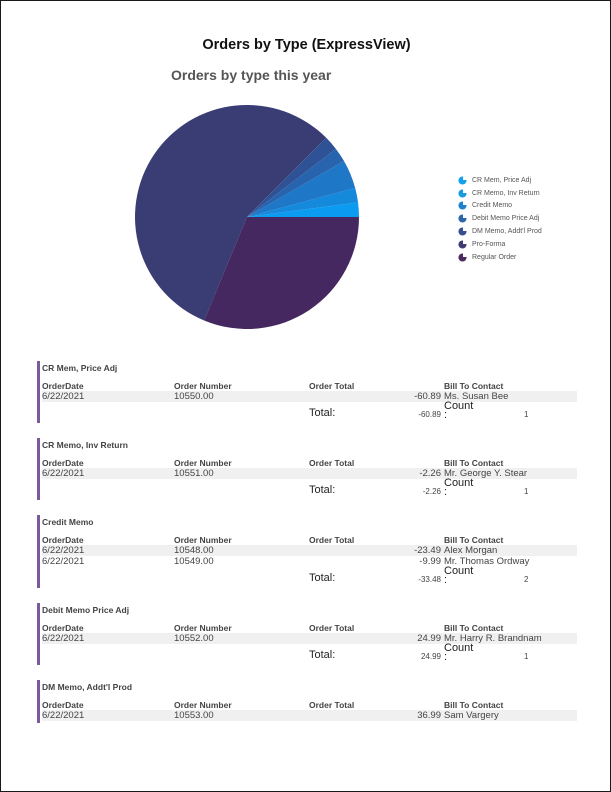  What do you see at coordinates (194, 561) in the screenshot?
I see `cell-order-number: 10549.00` at bounding box center [194, 561].